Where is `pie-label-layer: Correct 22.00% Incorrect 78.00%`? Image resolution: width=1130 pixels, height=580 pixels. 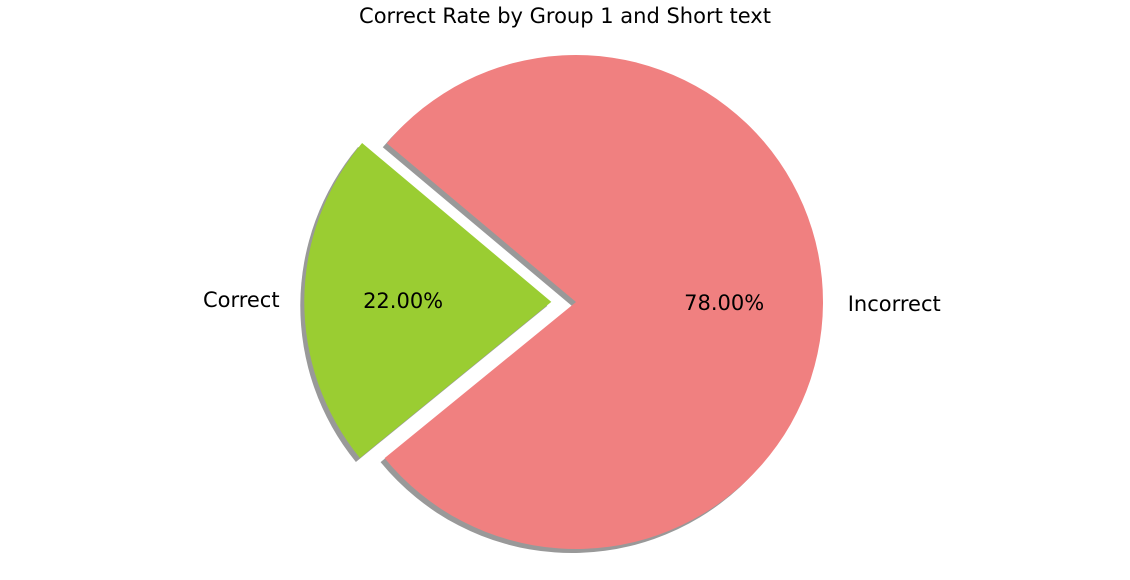 pie-label-layer: Correct 22.00% Incorrect 78.00% is located at coordinates (572, 302).